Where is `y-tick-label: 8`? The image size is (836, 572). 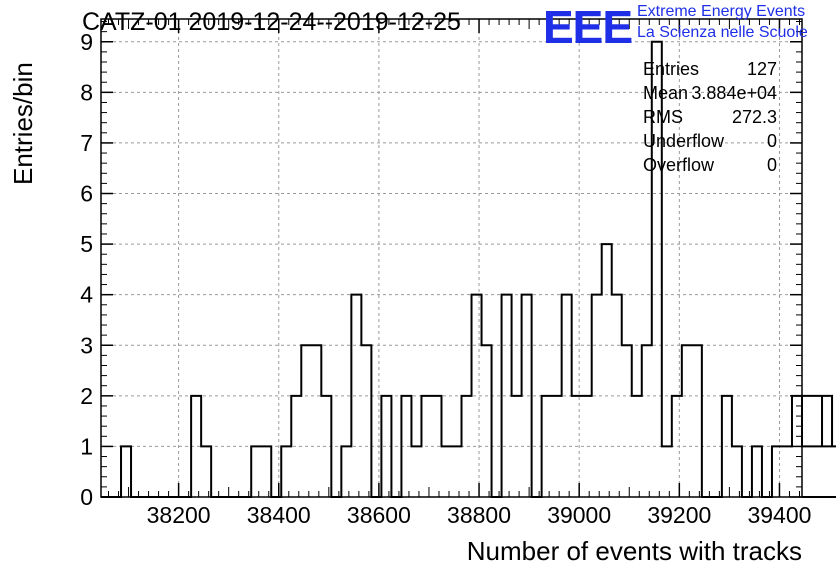
y-tick-label: 8 is located at coordinates (86, 92).